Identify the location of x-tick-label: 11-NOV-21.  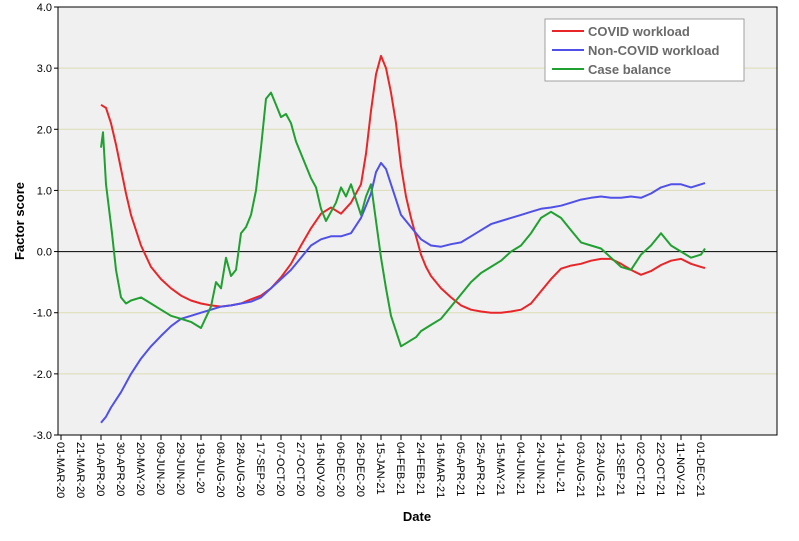
(680, 469).